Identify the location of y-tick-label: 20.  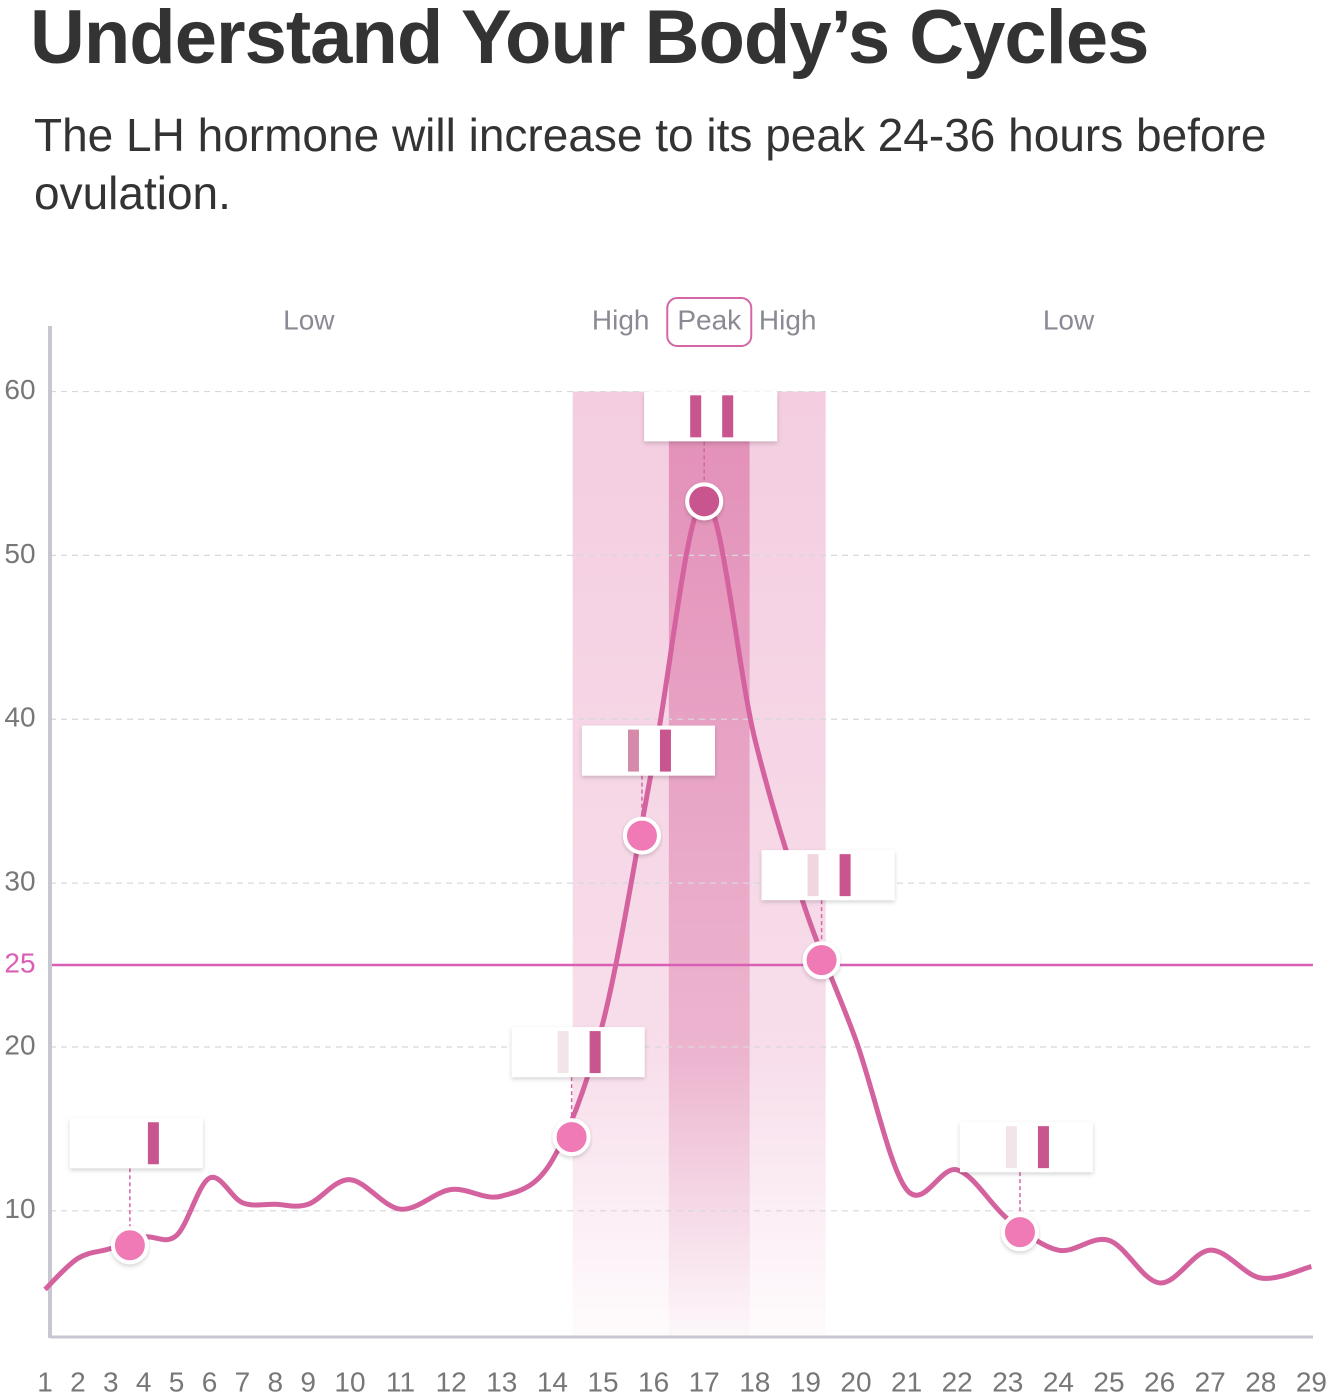
(19, 1044).